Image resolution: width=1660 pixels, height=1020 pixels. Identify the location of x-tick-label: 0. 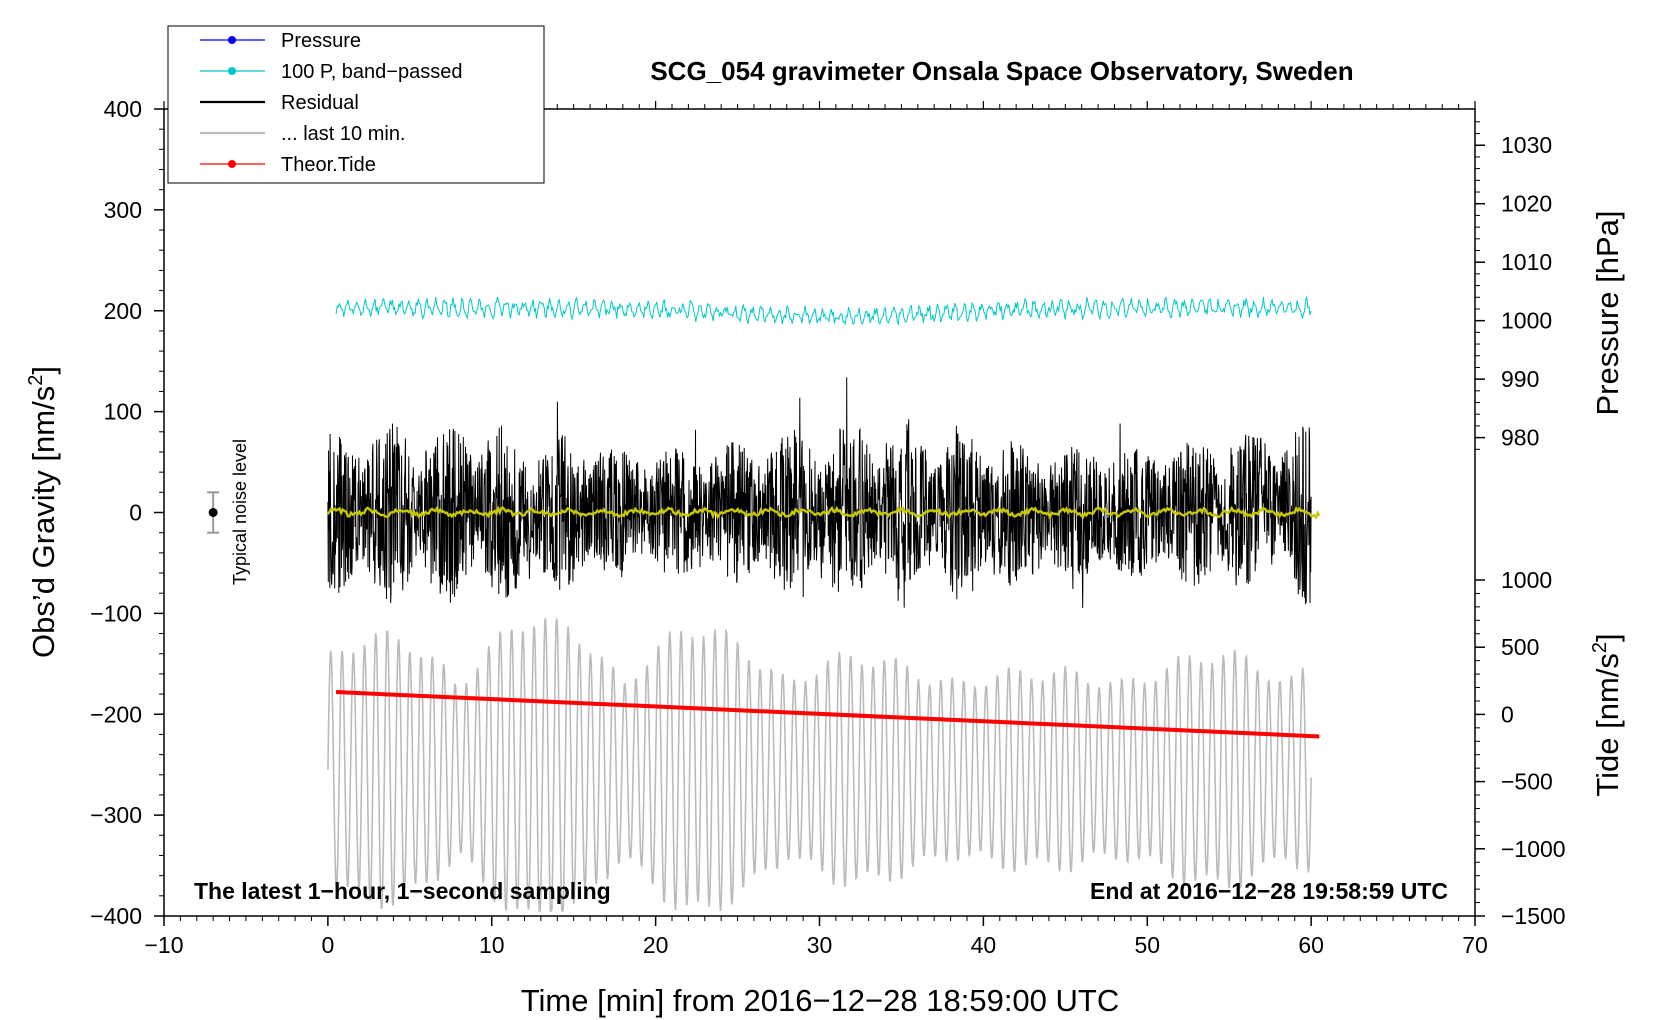
(327, 945).